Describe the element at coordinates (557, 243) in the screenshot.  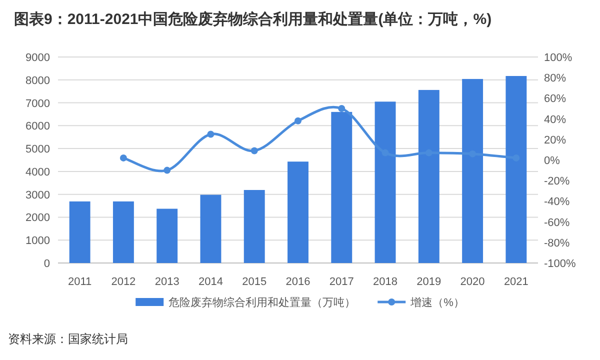
I see `y2-tick-label: -80%` at that location.